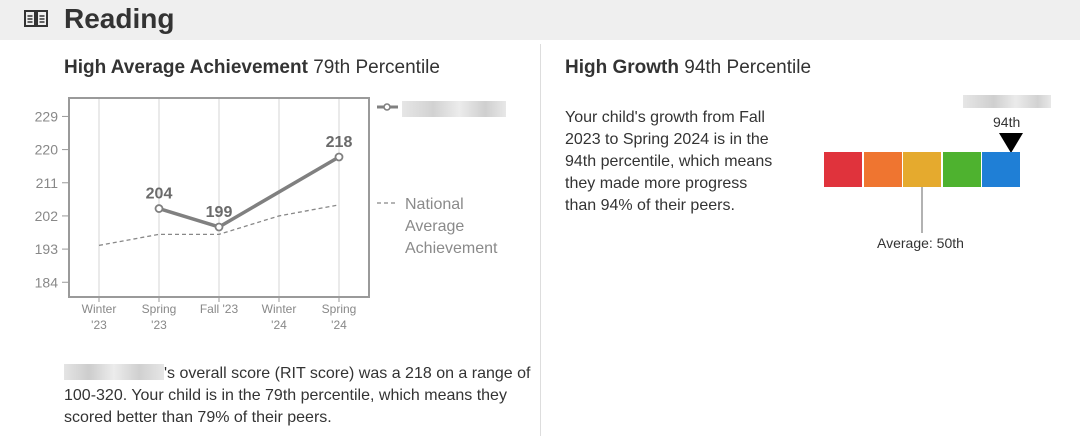 The image size is (1080, 442). I want to click on section-header: Reading, so click(540, 20).